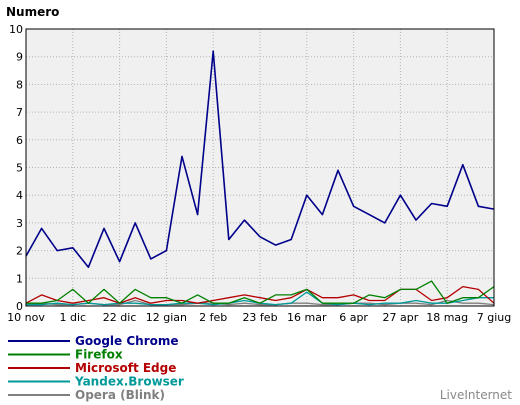 Image resolution: width=520 pixels, height=405 pixels. Describe the element at coordinates (19, 84) in the screenshot. I see `y-tick-label: 8` at that location.